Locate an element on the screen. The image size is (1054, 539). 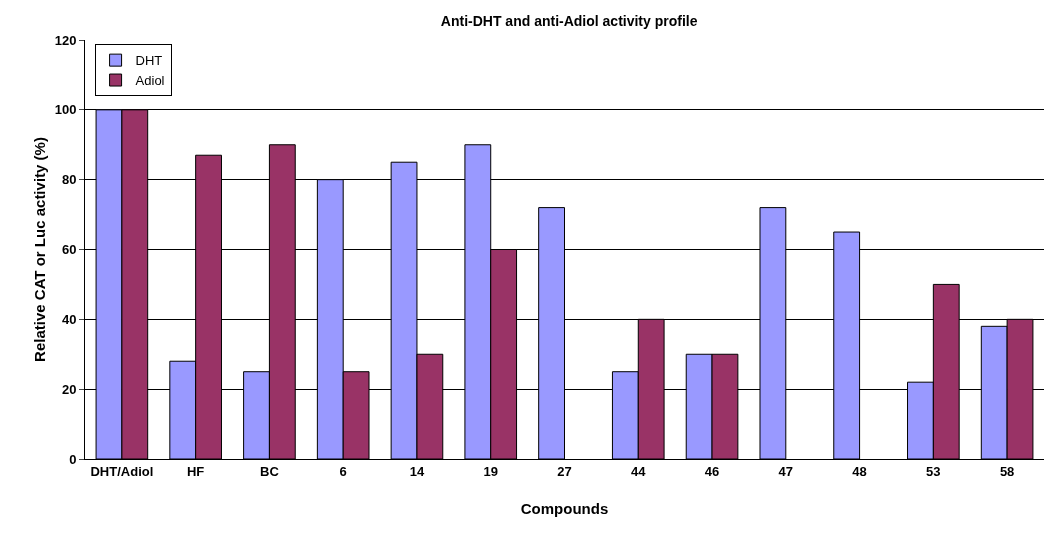
x-tick-label: 48 is located at coordinates (859, 471).